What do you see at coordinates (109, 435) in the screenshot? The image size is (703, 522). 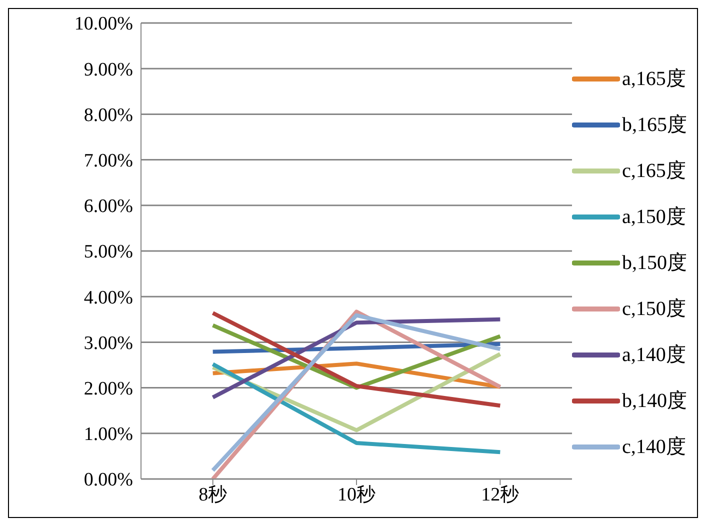 I see `y-tick-label: 1.00%` at bounding box center [109, 435].